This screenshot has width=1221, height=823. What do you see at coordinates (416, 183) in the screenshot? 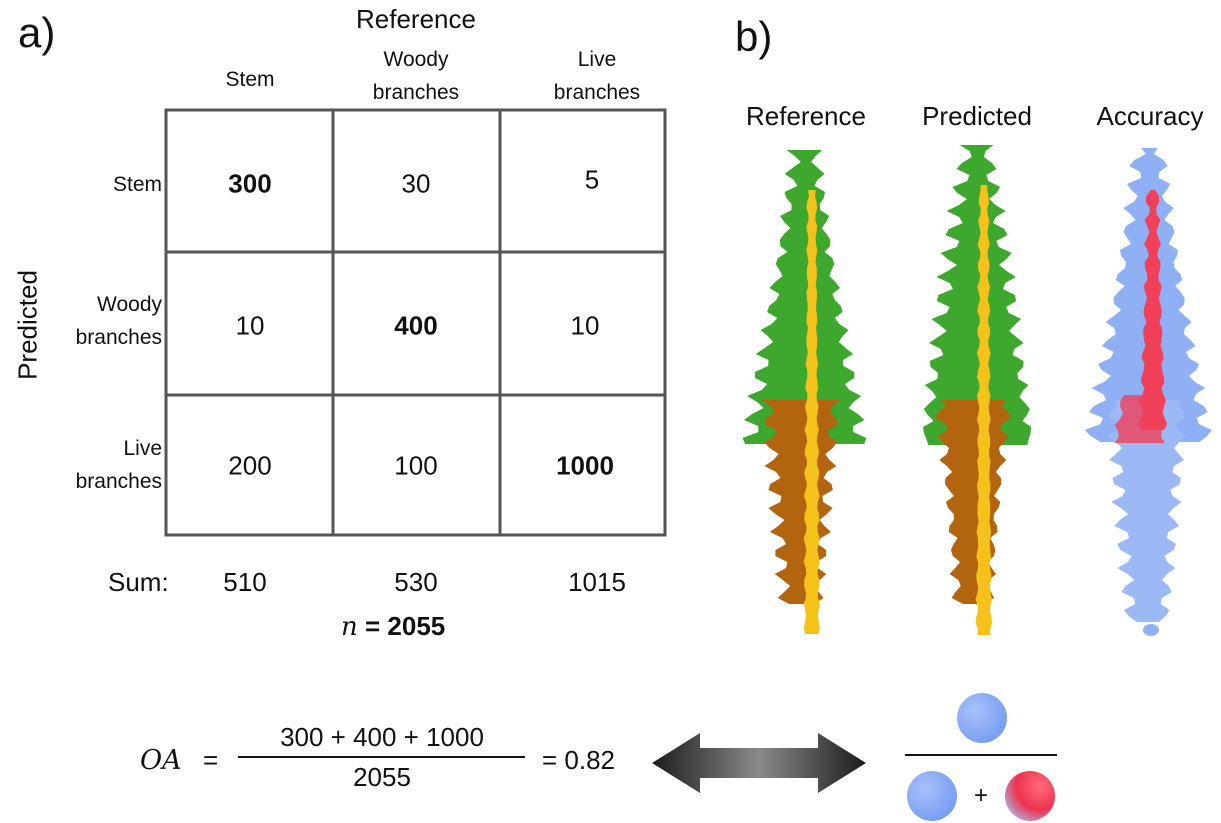
I see `matrix-cell: 30` at bounding box center [416, 183].